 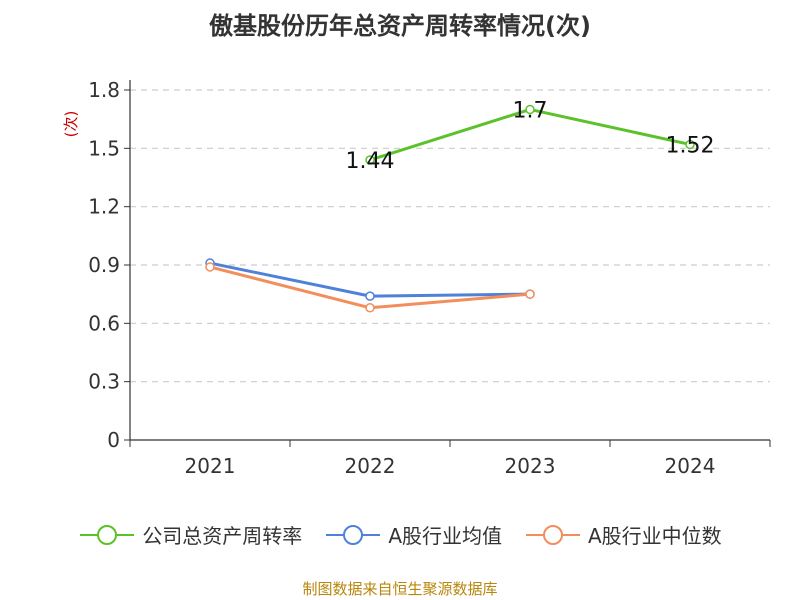 What do you see at coordinates (71, 124) in the screenshot?
I see `y-axis-label: (次)` at bounding box center [71, 124].